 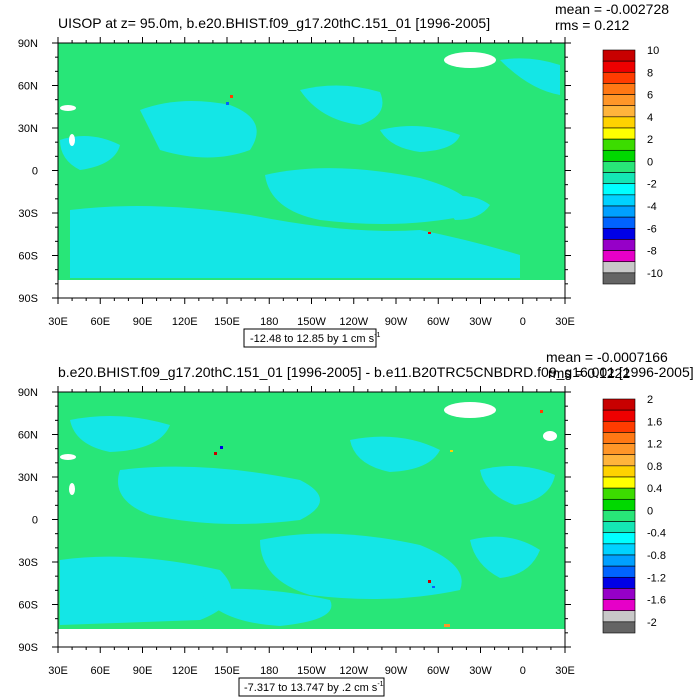 I want to click on colorbar-label: 1.2, so click(x=654, y=445).